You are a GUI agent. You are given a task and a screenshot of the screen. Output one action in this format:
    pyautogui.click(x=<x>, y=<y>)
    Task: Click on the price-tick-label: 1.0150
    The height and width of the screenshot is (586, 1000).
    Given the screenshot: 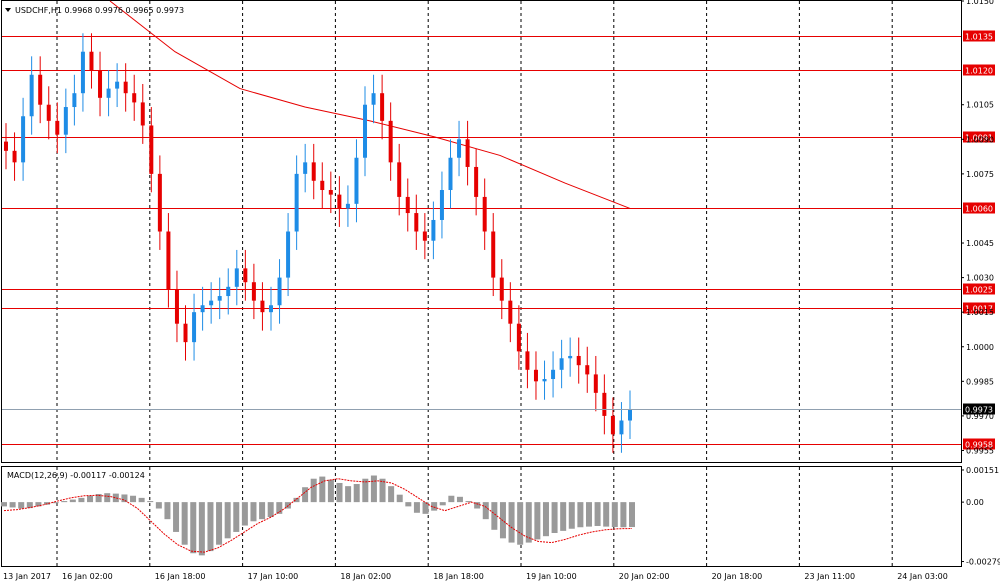 What is the action you would take?
    pyautogui.click(x=980, y=3)
    